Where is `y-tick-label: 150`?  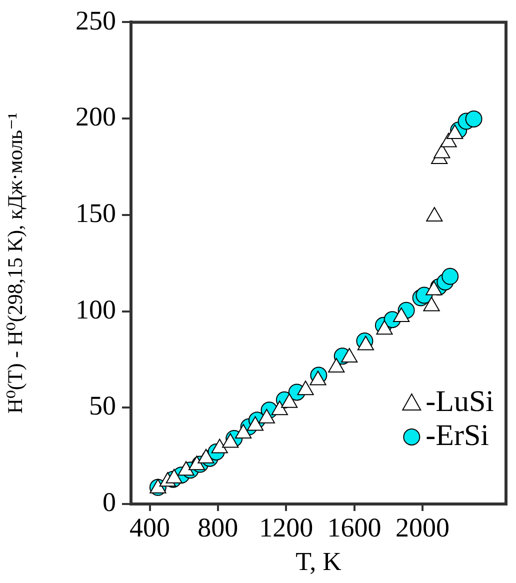 y-tick-label: 150 is located at coordinates (96, 213).